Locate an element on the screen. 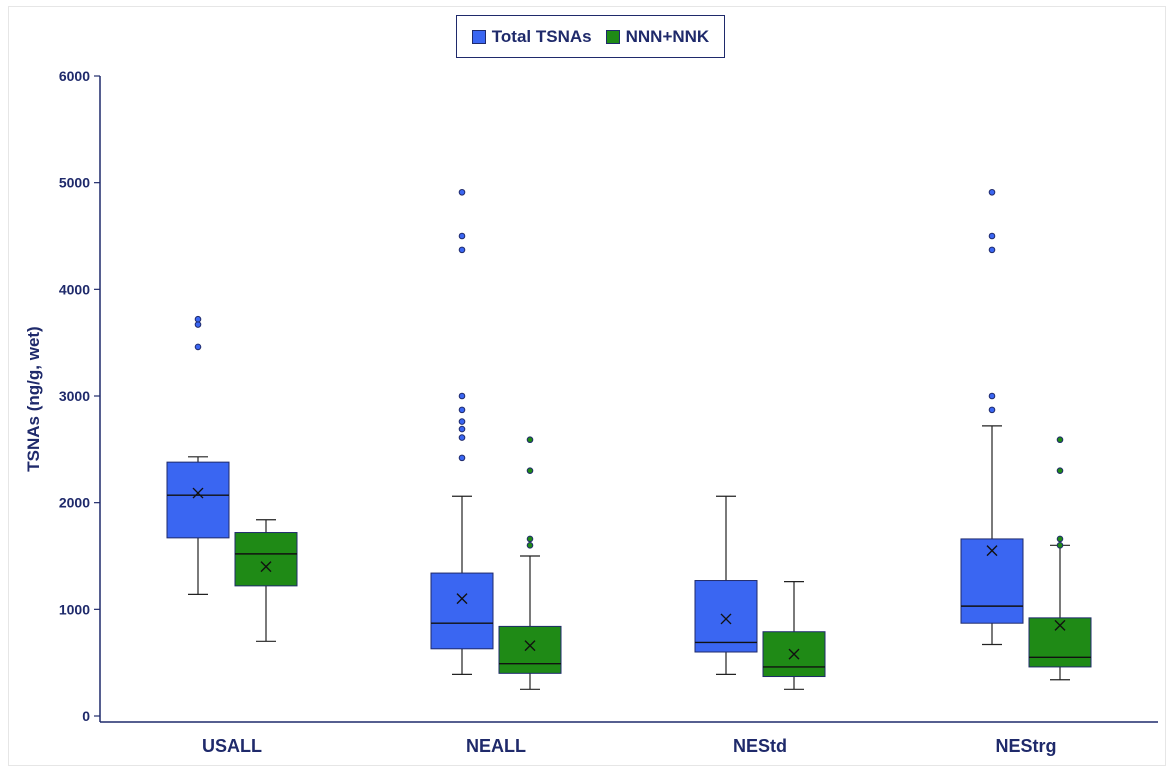  x-categories: USALL NEALL NEStd NEStrg is located at coordinates (629, 746).